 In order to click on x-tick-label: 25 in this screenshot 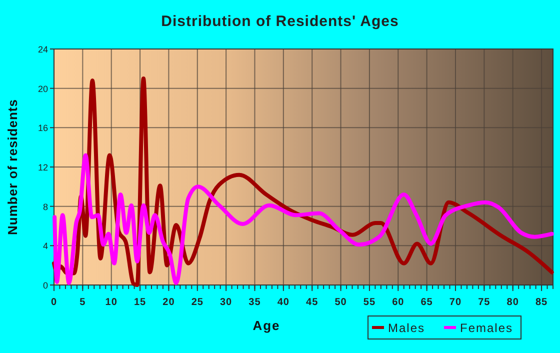, I will do `click(197, 302)`.